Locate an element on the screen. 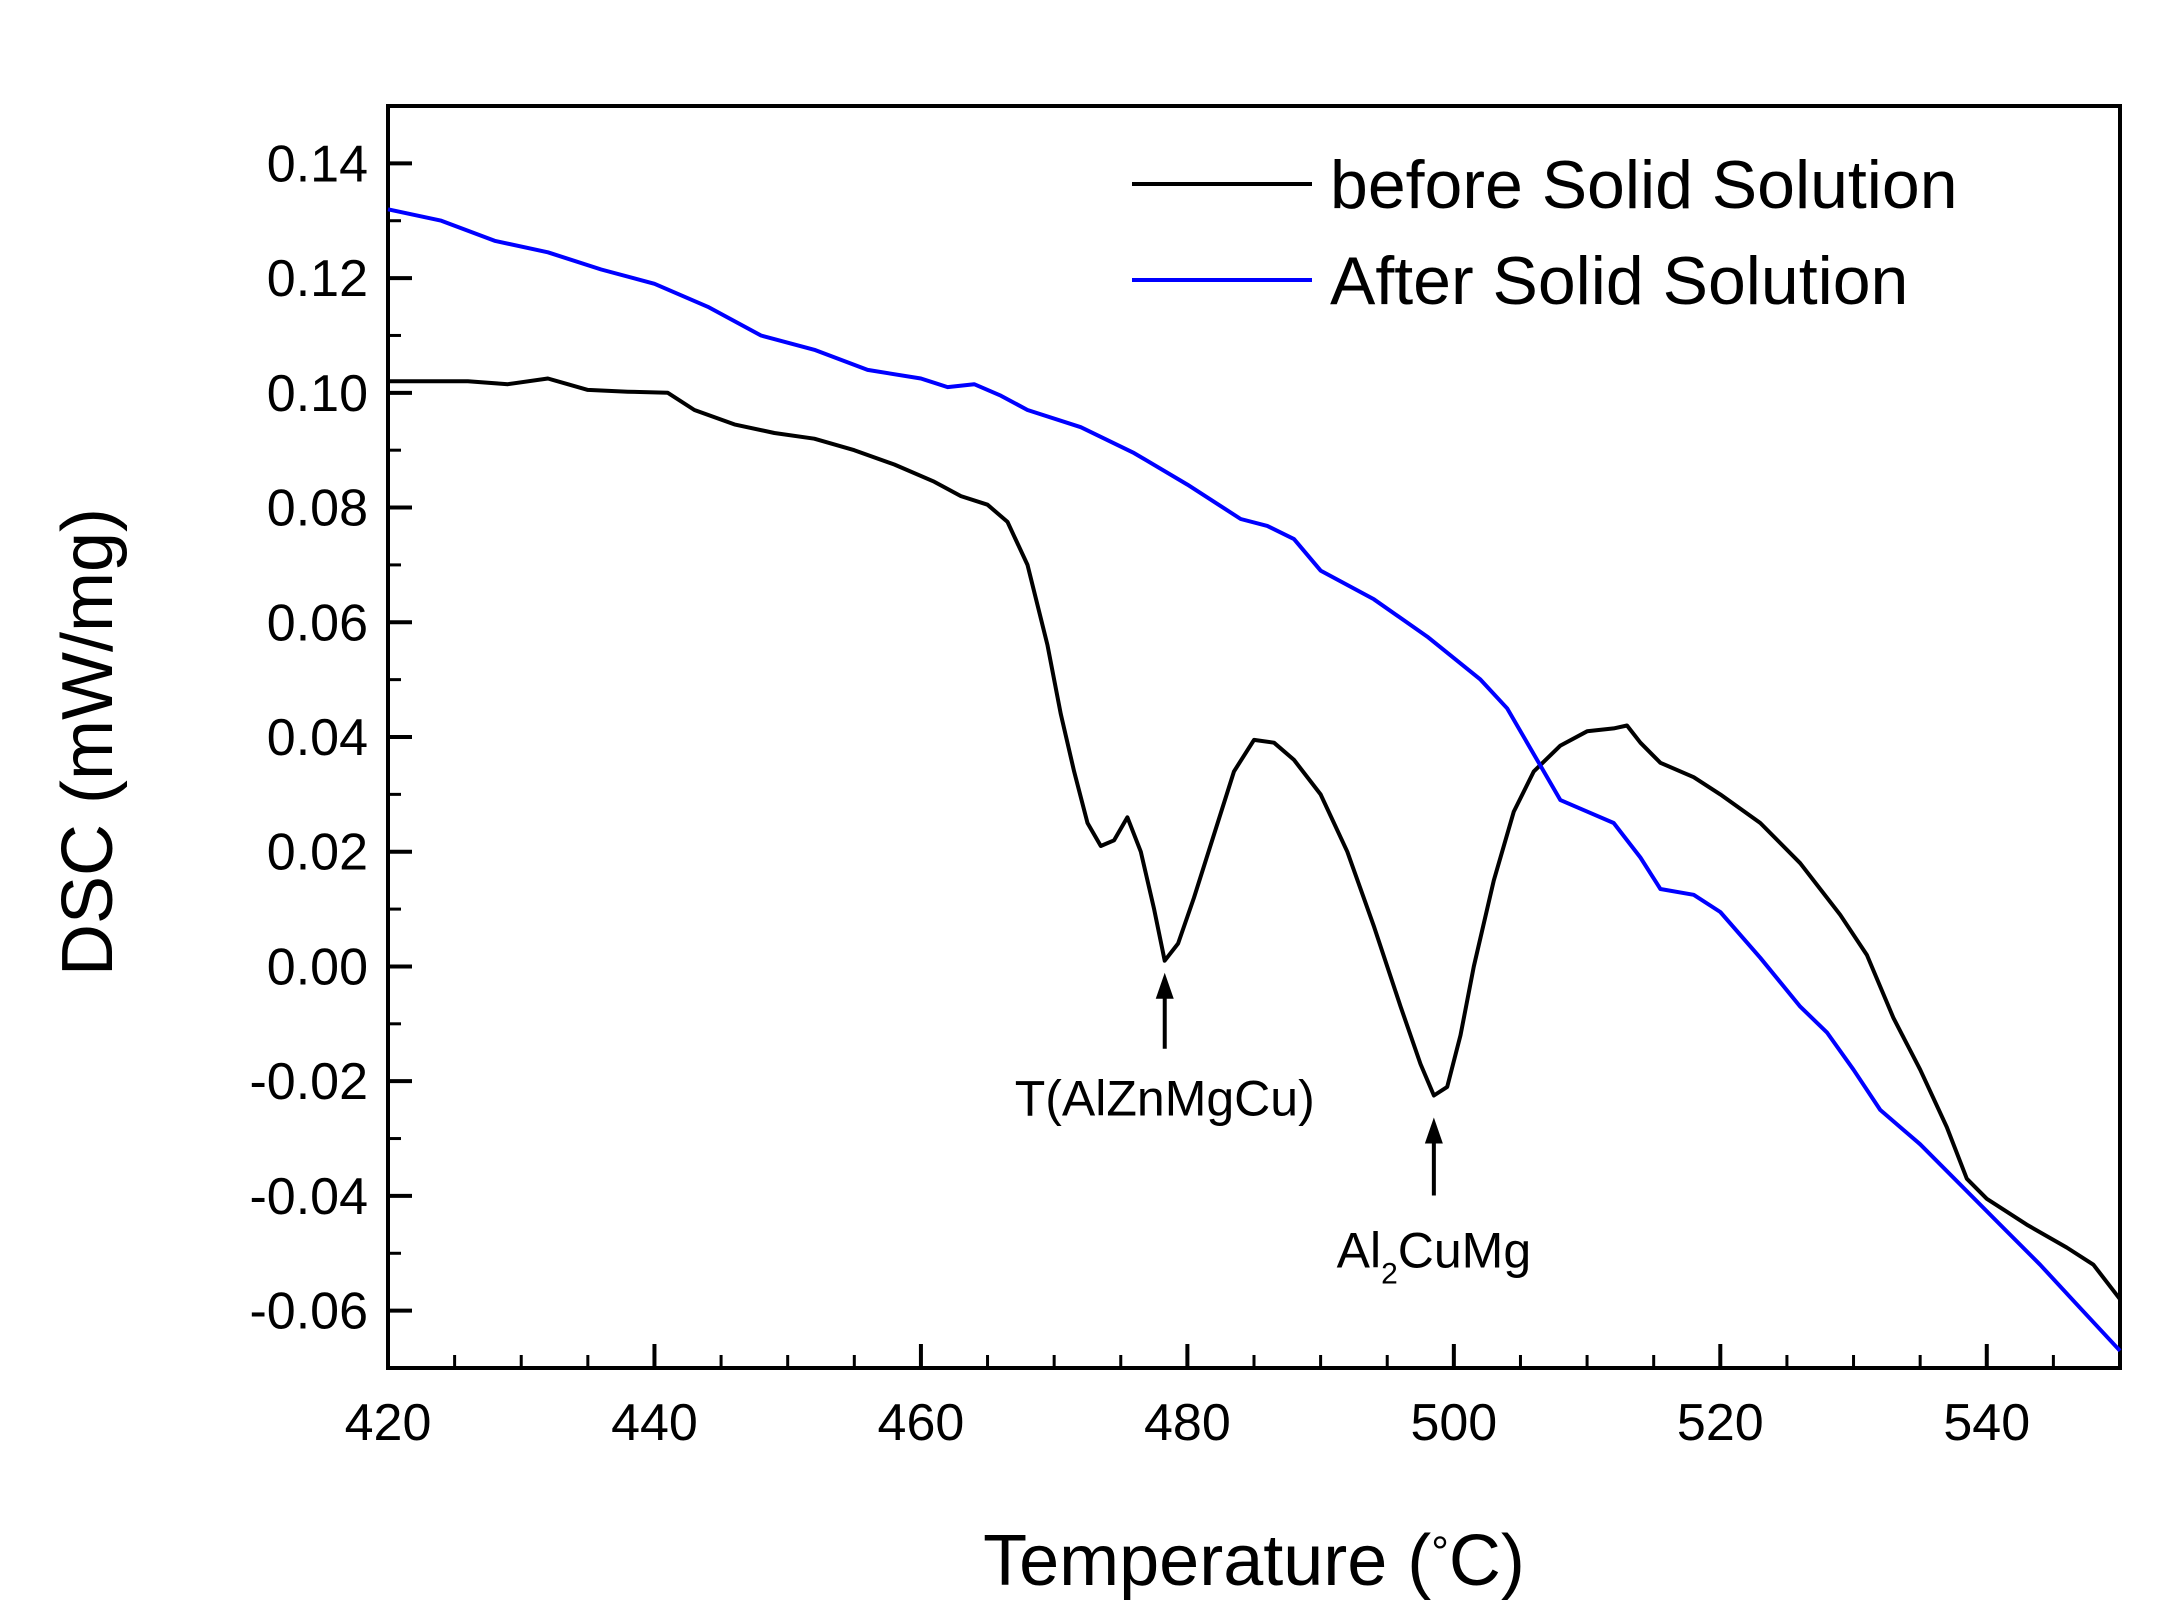 The image size is (2182, 1623). arrow-head-s-phase is located at coordinates (1433, 1130).